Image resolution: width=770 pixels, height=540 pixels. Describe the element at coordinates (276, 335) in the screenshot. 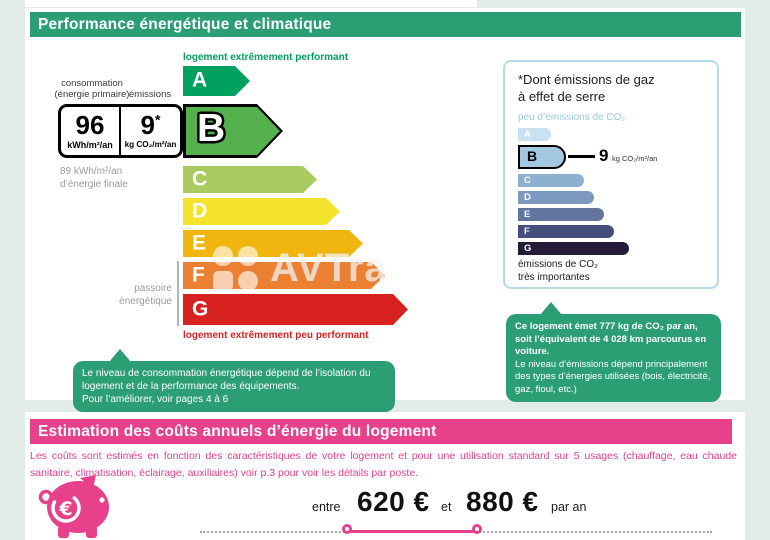

I see `scale-bottom-label: logement extrêmement peu performant` at that location.